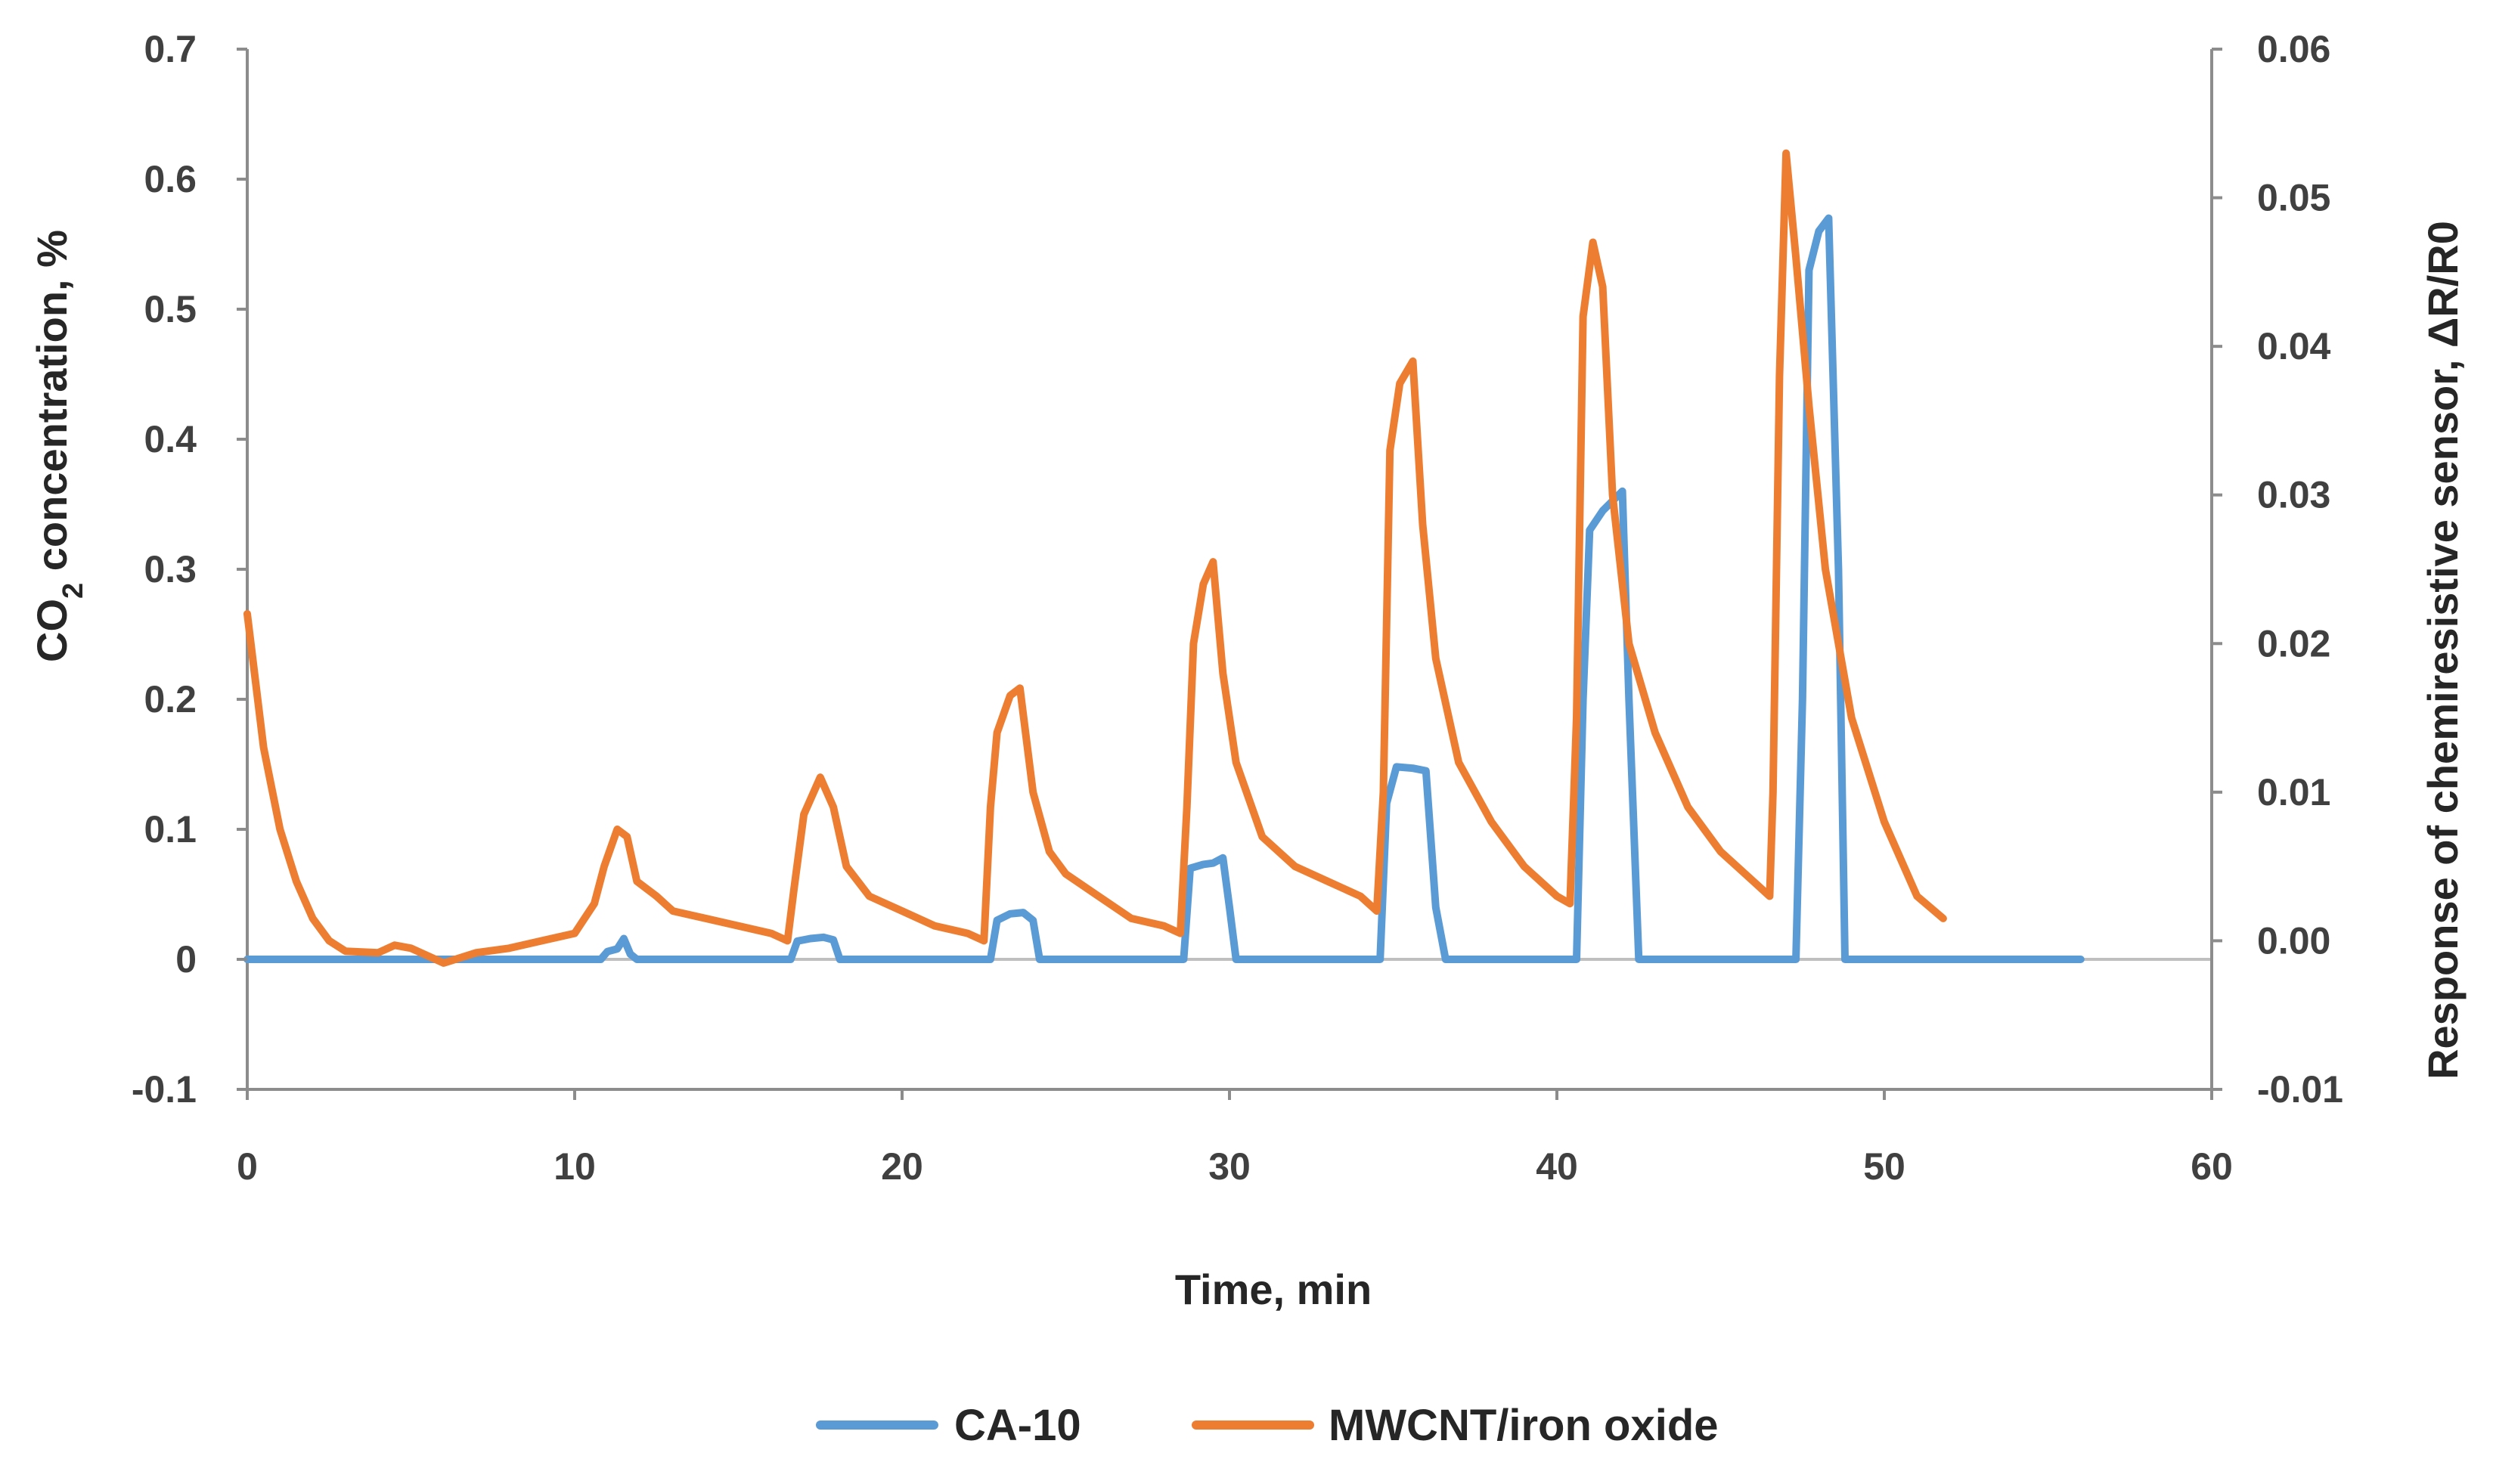 The height and width of the screenshot is (1484, 2493). Describe the element at coordinates (1273, 1289) in the screenshot. I see `x-axis-title: Time, min` at that location.